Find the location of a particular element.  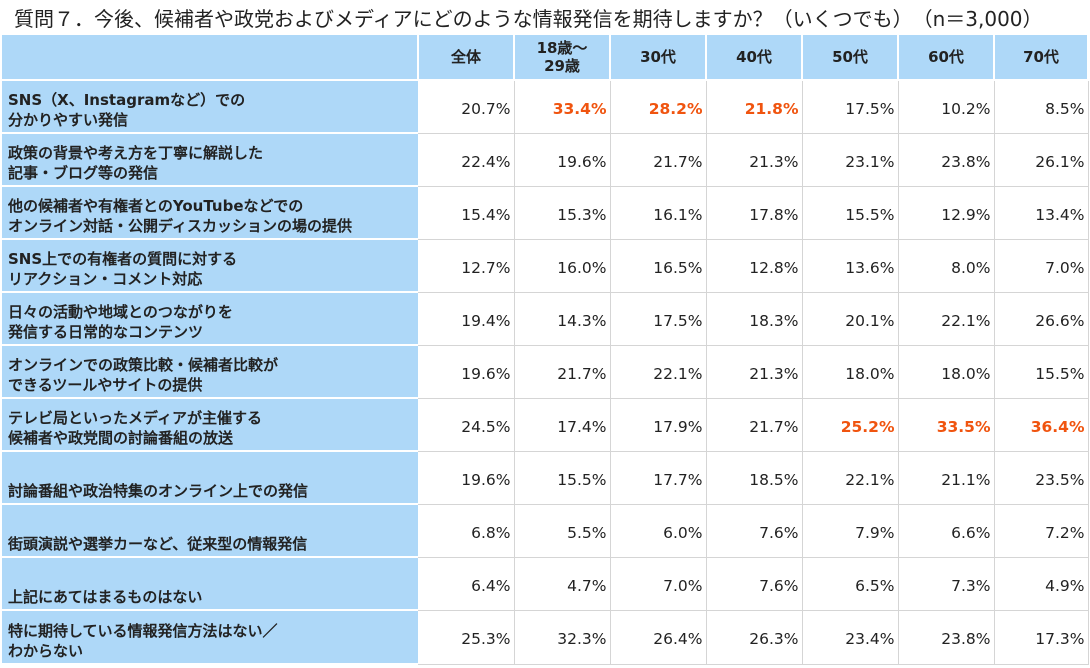

value-cell: 23.4% is located at coordinates (850, 637).